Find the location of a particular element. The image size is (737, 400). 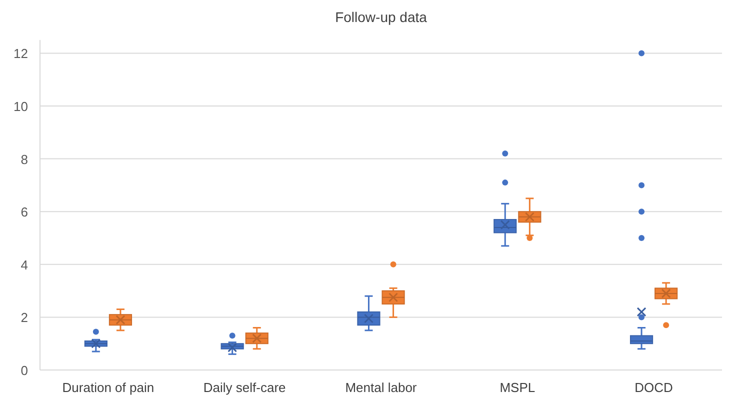

y-tick-label: 4 is located at coordinates (24, 264).